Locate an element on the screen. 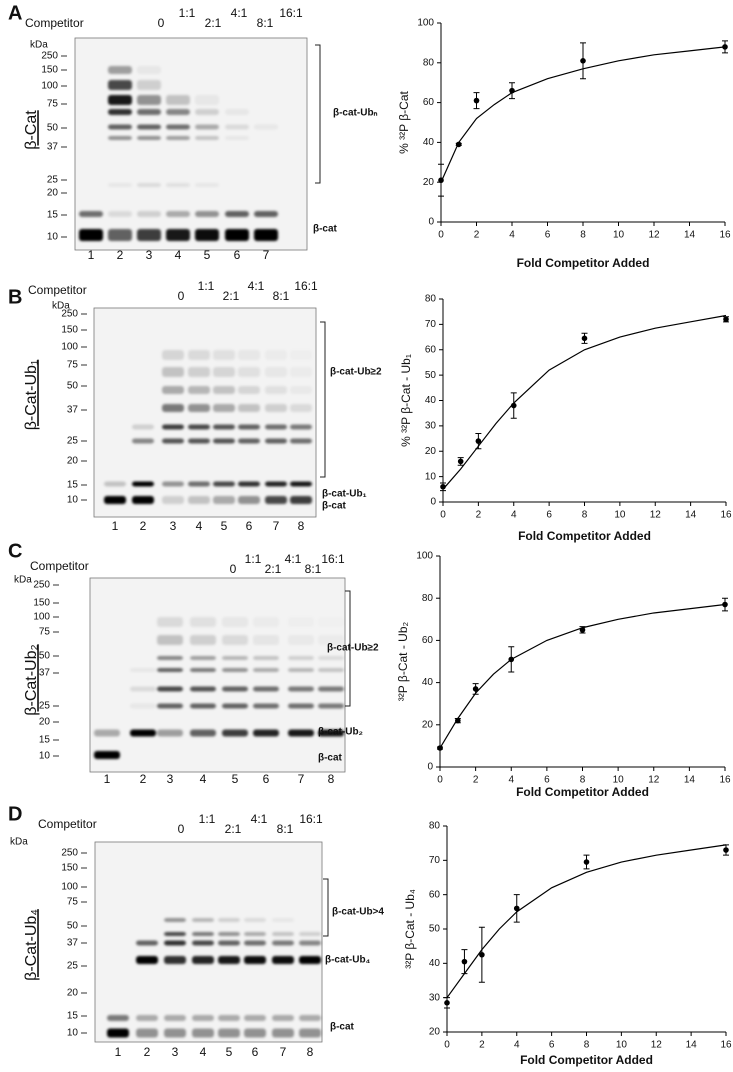  y-axis-label: % ³²P β-Cat - Ub₁ is located at coordinates (406, 400).